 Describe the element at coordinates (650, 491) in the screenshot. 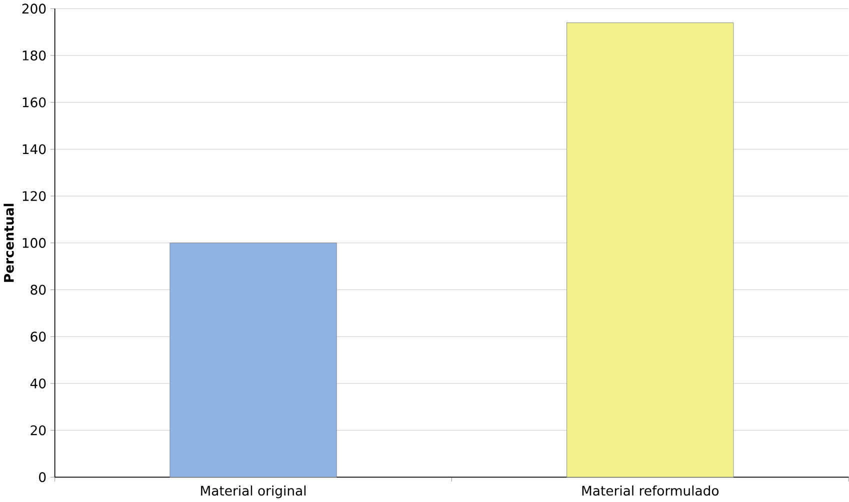

I see `x-tick-label: Material reformulado` at that location.